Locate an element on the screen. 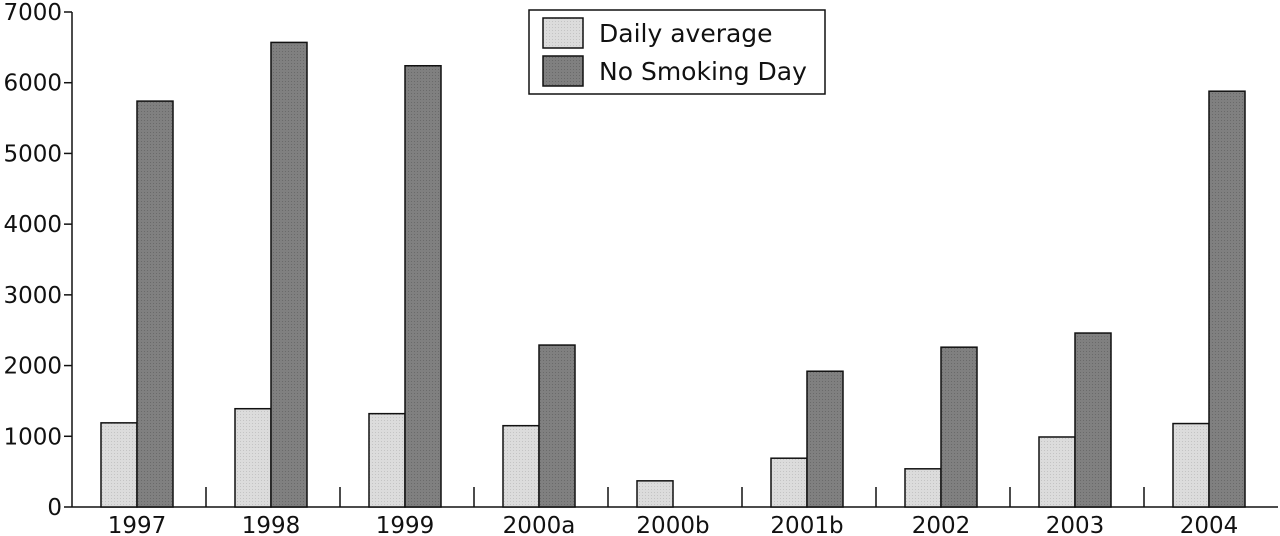  bar-no-smoking-day-1999 is located at coordinates (423, 286).